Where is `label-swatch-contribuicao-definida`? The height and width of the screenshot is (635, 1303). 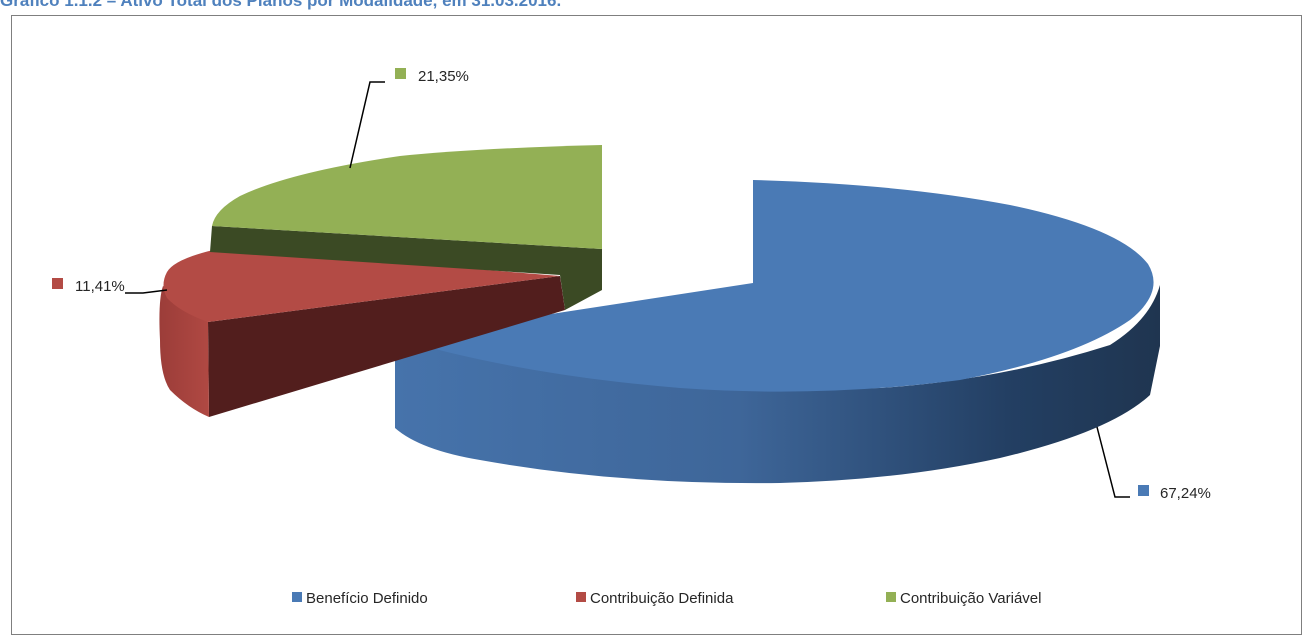
label-swatch-contribuicao-definida is located at coordinates (57, 283).